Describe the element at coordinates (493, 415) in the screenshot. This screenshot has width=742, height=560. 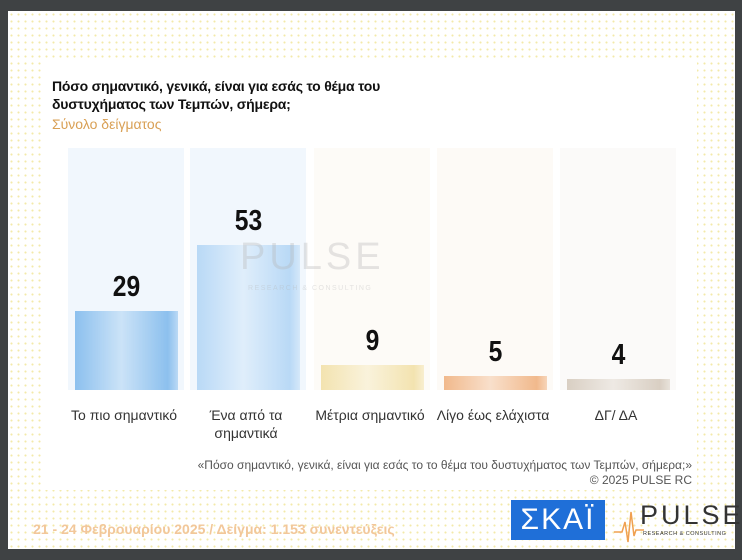
I see `category-label: Λίγο έως ελάχιστα` at that location.